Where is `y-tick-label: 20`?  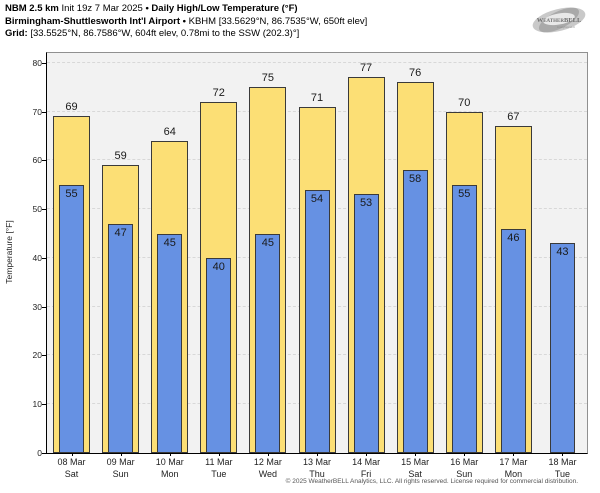 y-tick-label: 20 is located at coordinates (37, 355).